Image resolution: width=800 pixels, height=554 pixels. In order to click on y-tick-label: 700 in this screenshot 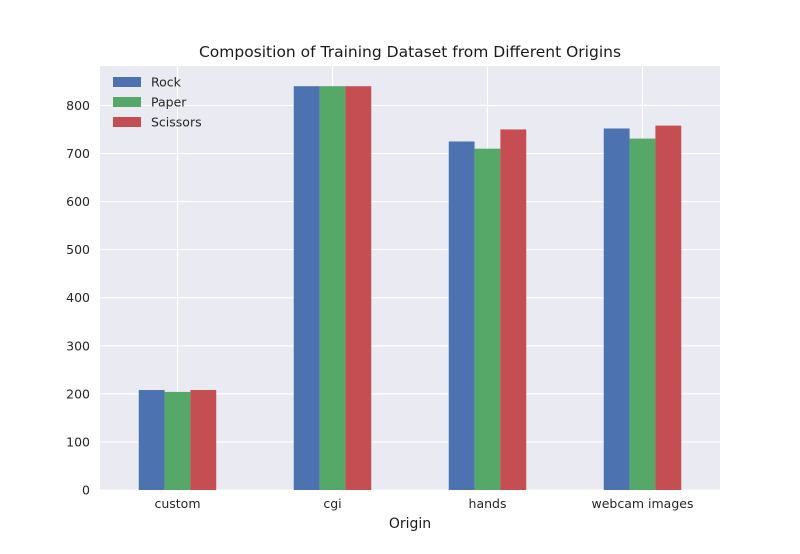, I will do `click(78, 153)`.